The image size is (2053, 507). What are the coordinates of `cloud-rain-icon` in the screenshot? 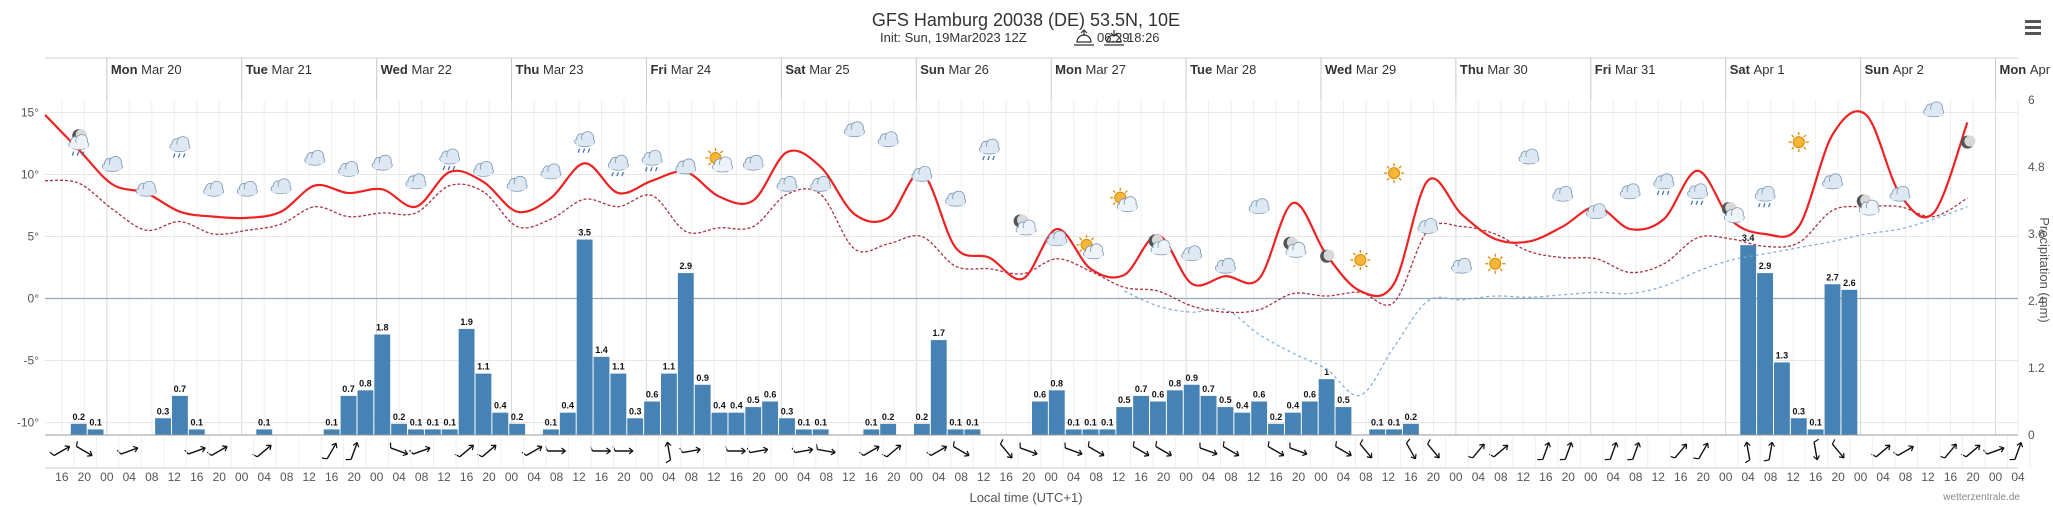 It's located at (1697, 194).